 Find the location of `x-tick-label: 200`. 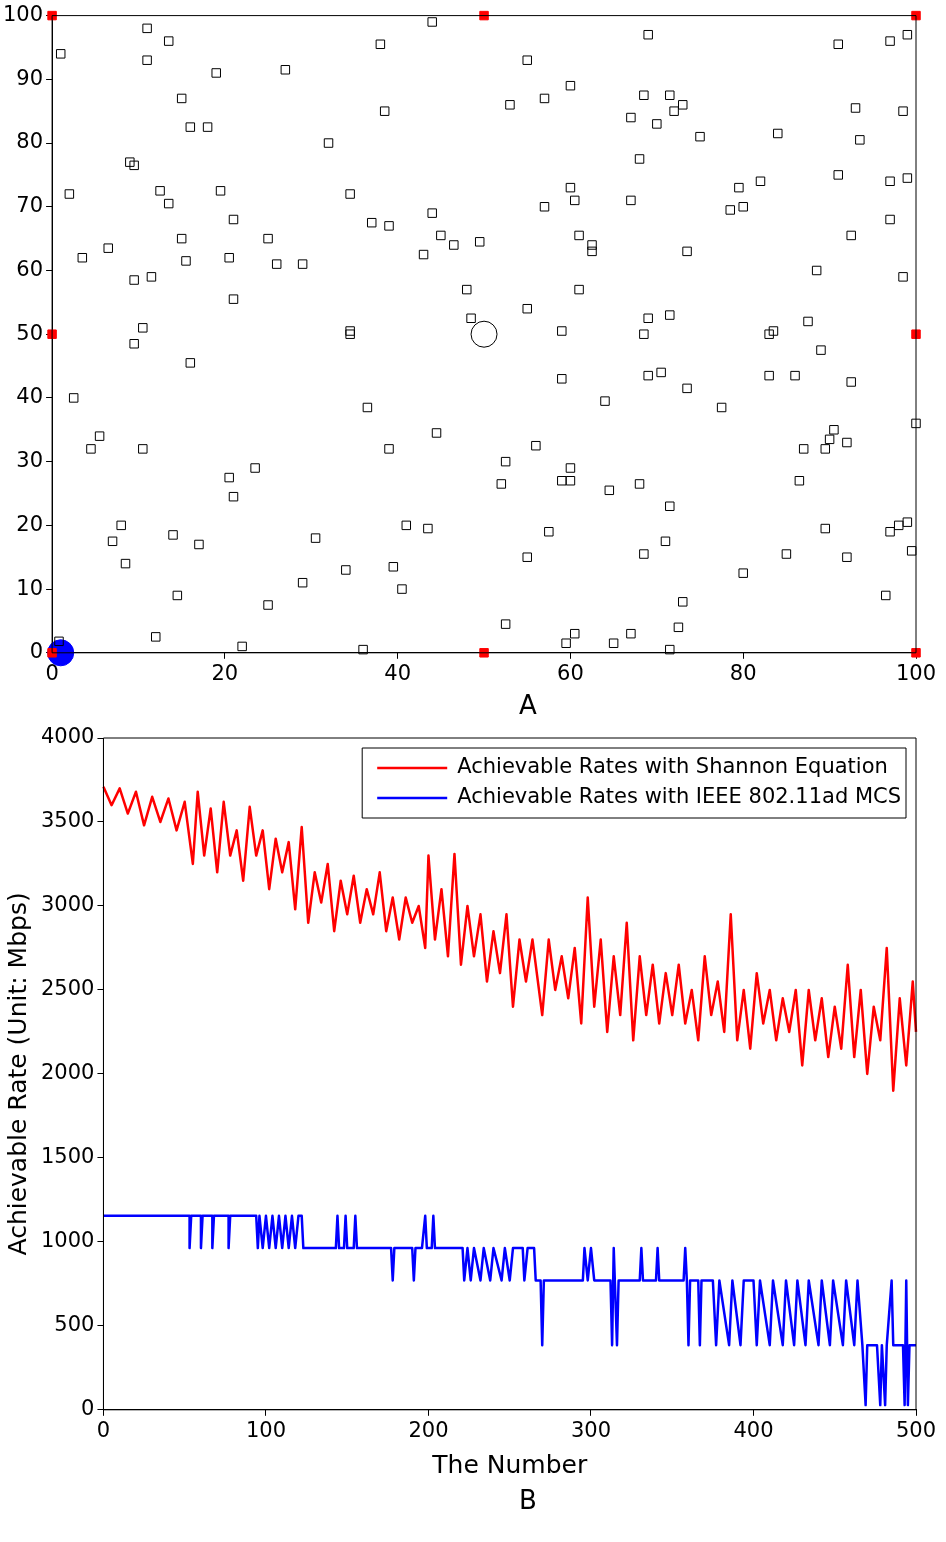

x-tick-label: 200 is located at coordinates (428, 1429).